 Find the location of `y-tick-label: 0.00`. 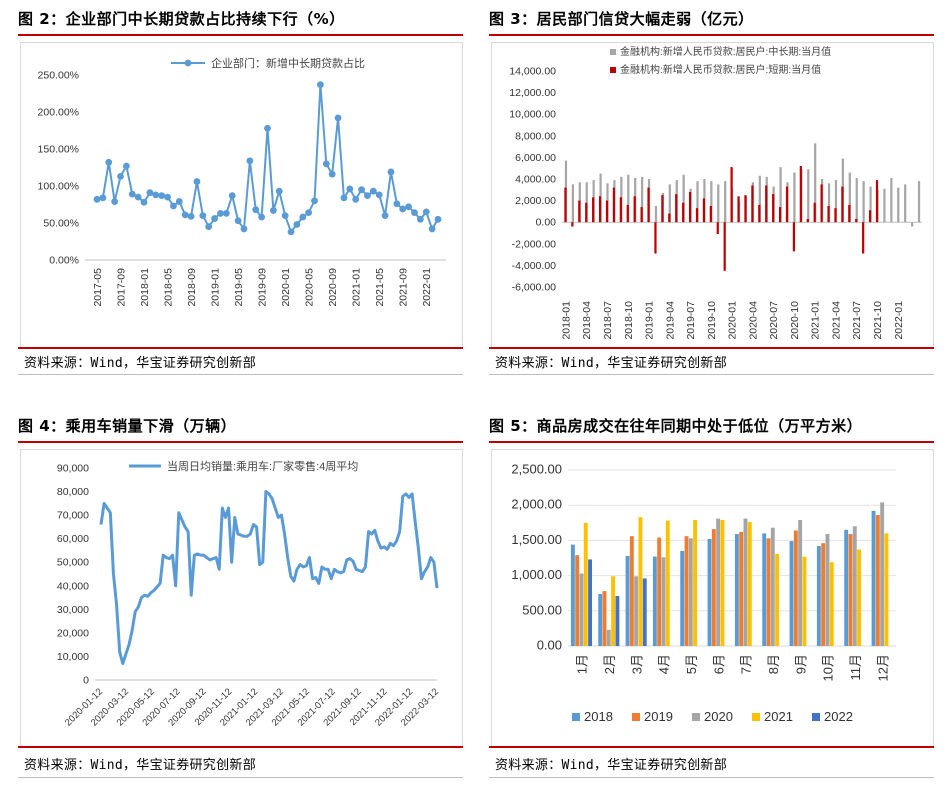

y-tick-label: 0.00 is located at coordinates (549, 645).